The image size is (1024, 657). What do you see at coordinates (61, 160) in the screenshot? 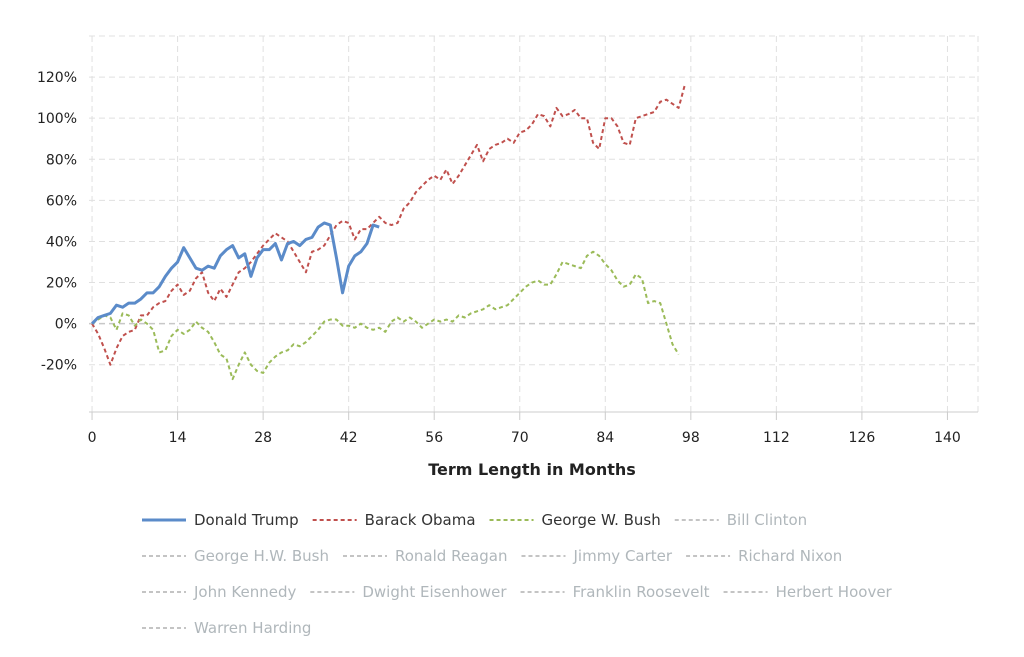
I see `y-tick-label: 80%` at bounding box center [61, 160].